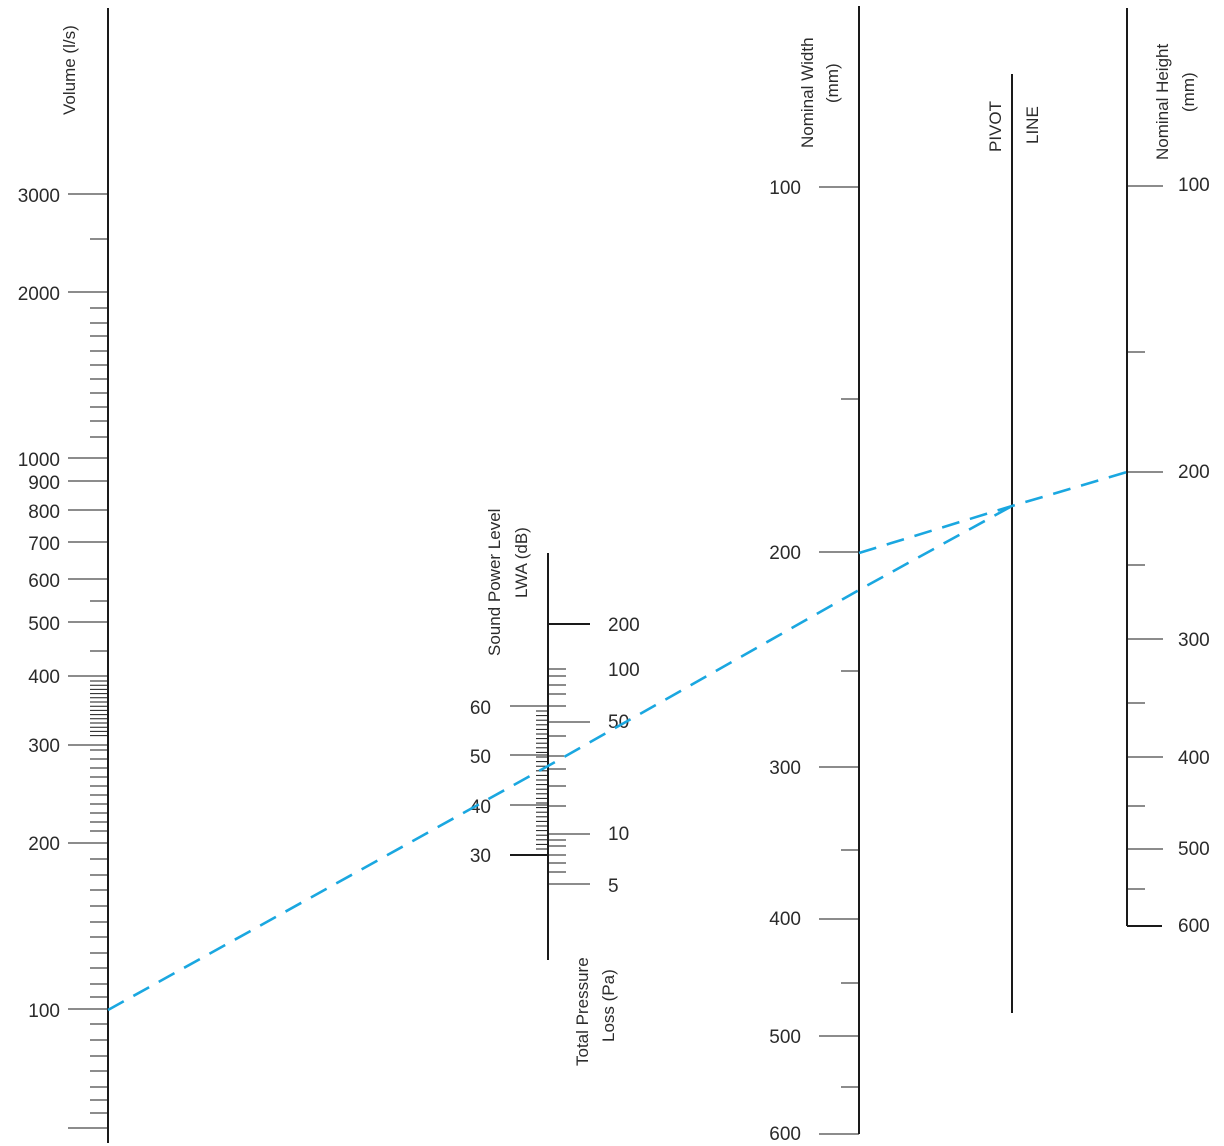  What do you see at coordinates (814, 575) in the screenshot?
I see `nominal-width-scale: 100 200 300 400 500 600` at bounding box center [814, 575].